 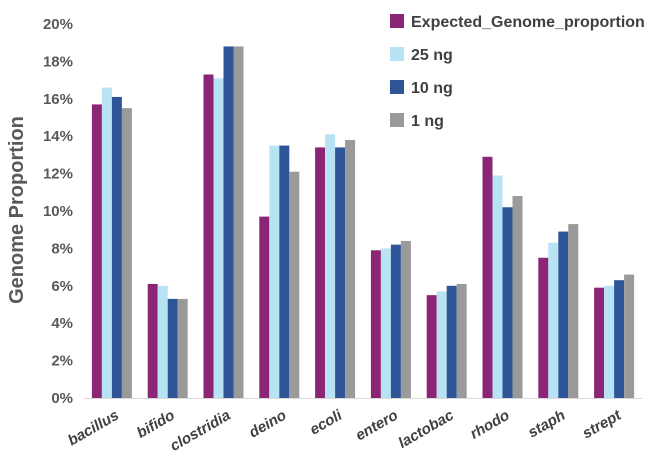 I want to click on y-tick-label: 10%, so click(x=58, y=211).